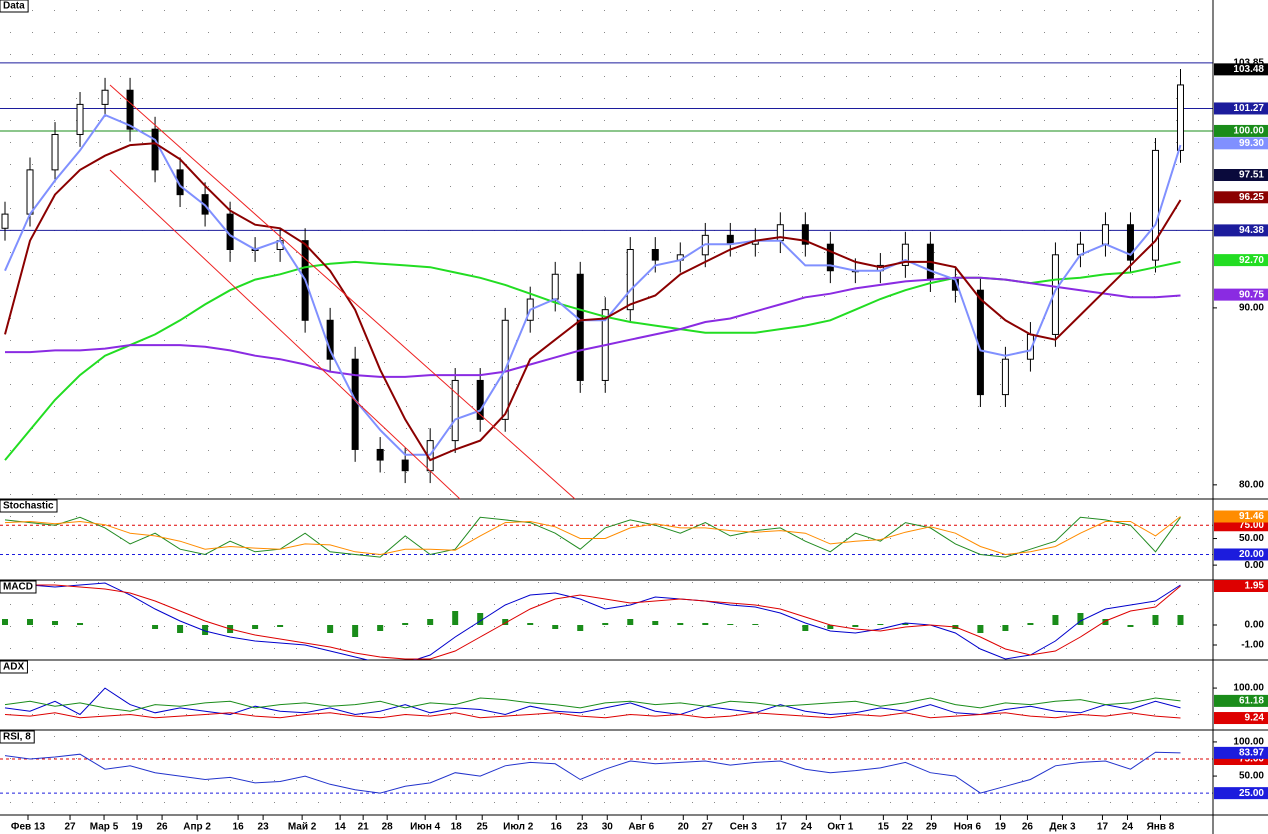 The width and height of the screenshot is (1268, 834). Describe the element at coordinates (932, 827) in the screenshot. I see `x-tick-label: 29` at that location.